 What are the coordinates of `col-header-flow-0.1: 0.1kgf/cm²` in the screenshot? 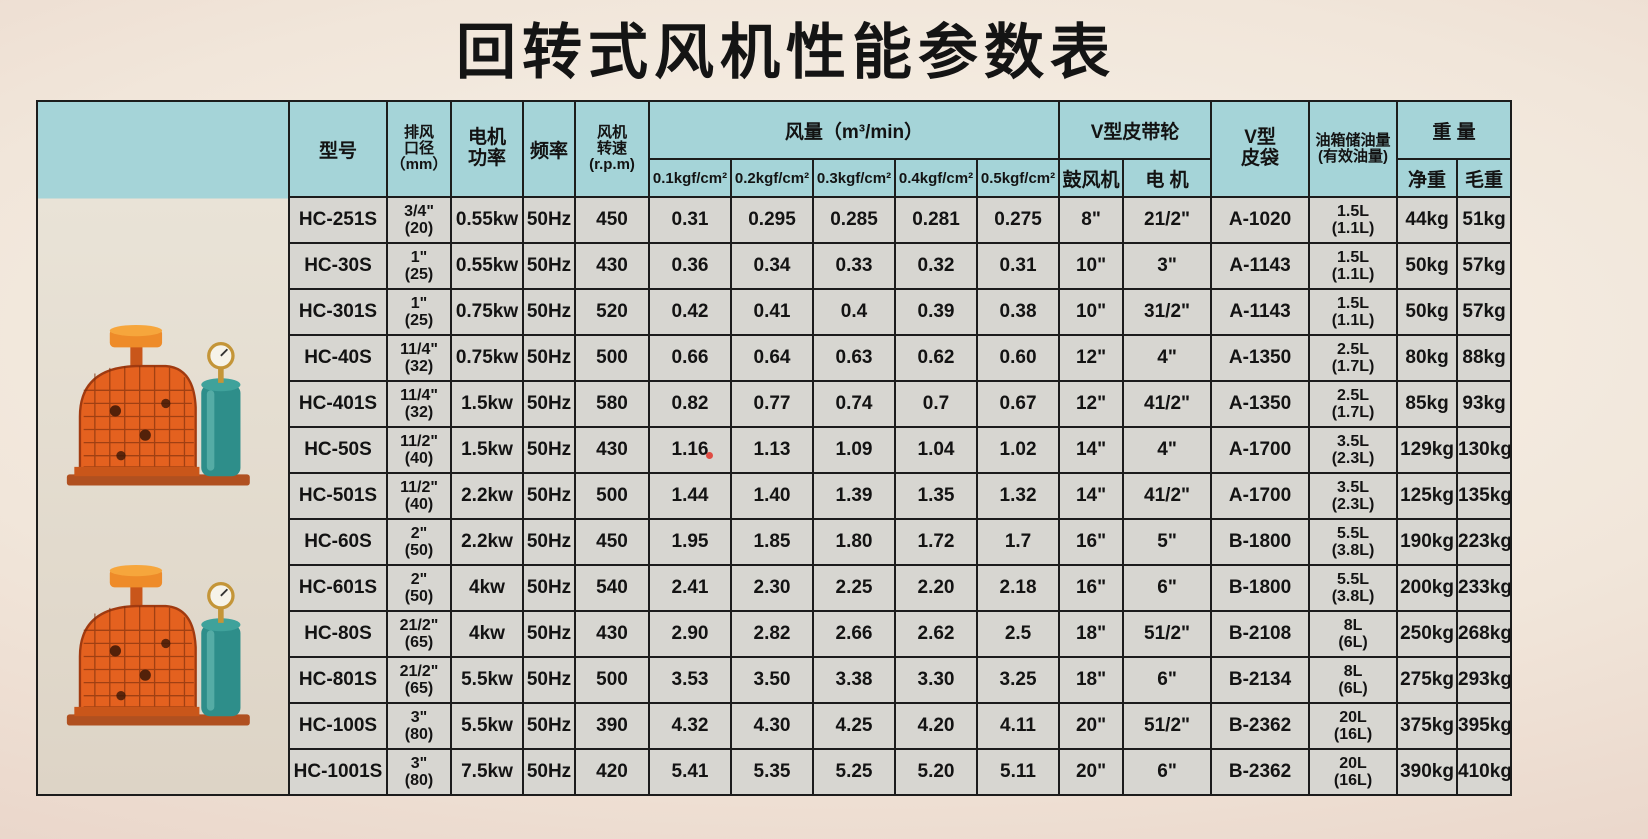 It's located at (690, 178).